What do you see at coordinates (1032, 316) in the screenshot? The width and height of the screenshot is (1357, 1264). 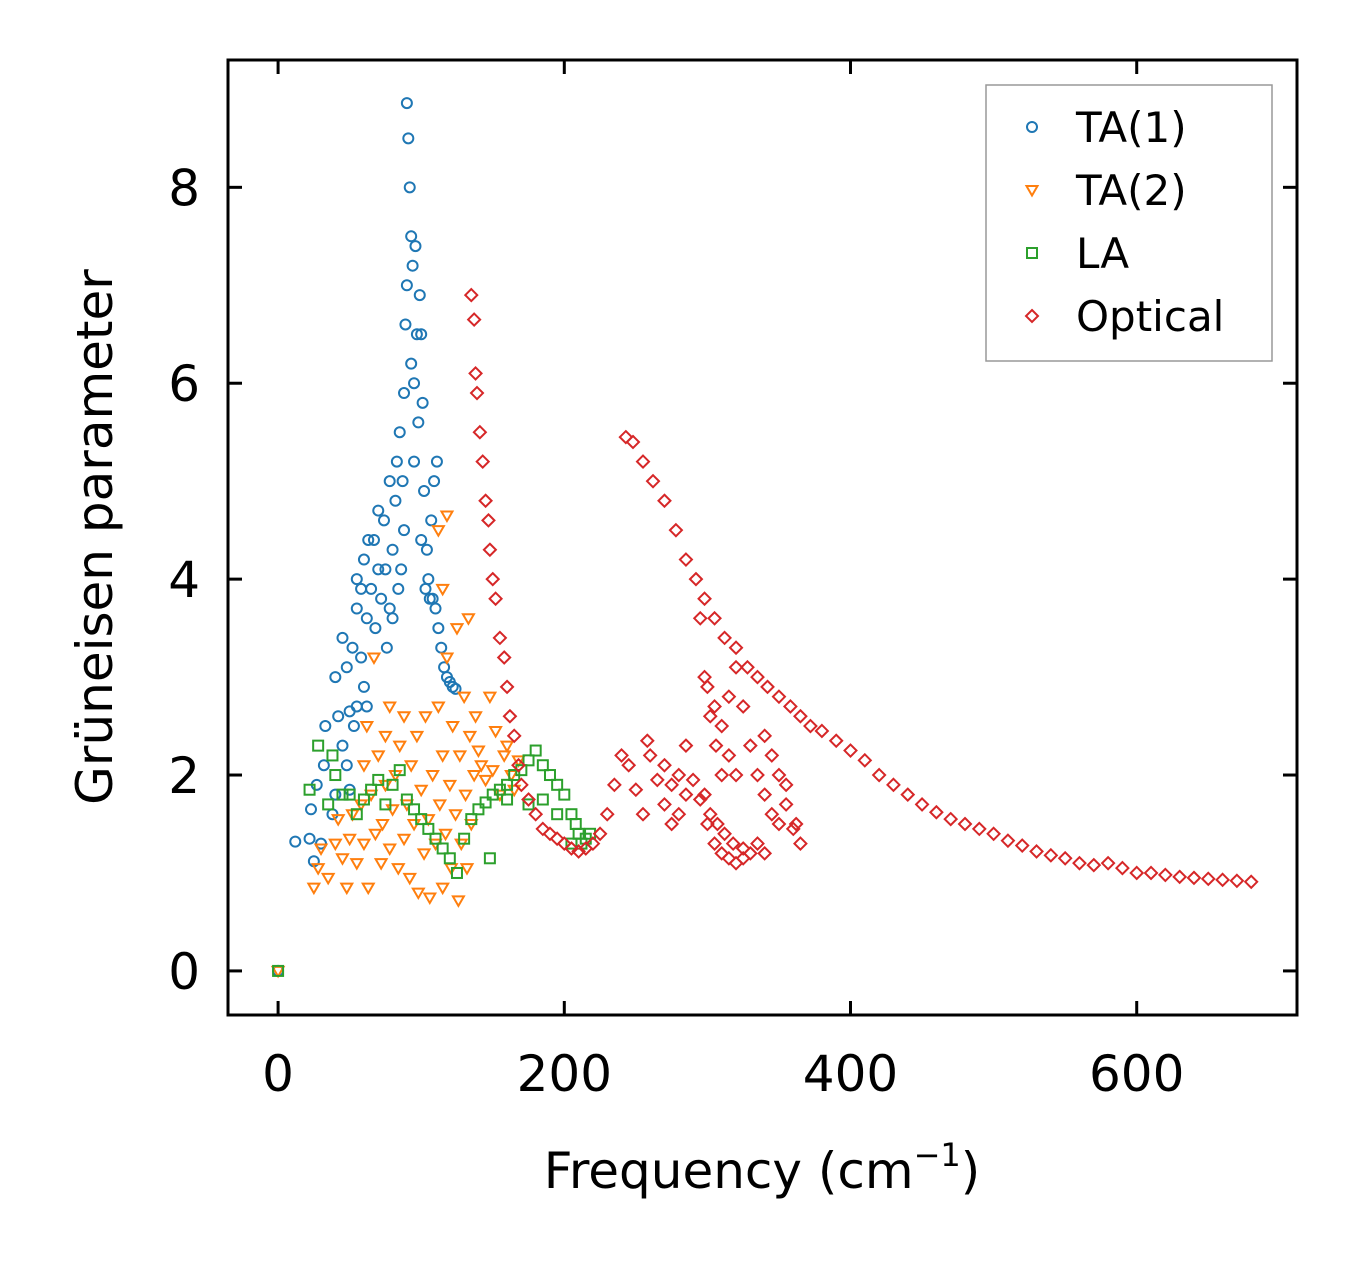 I see `legend-marker` at bounding box center [1032, 316].